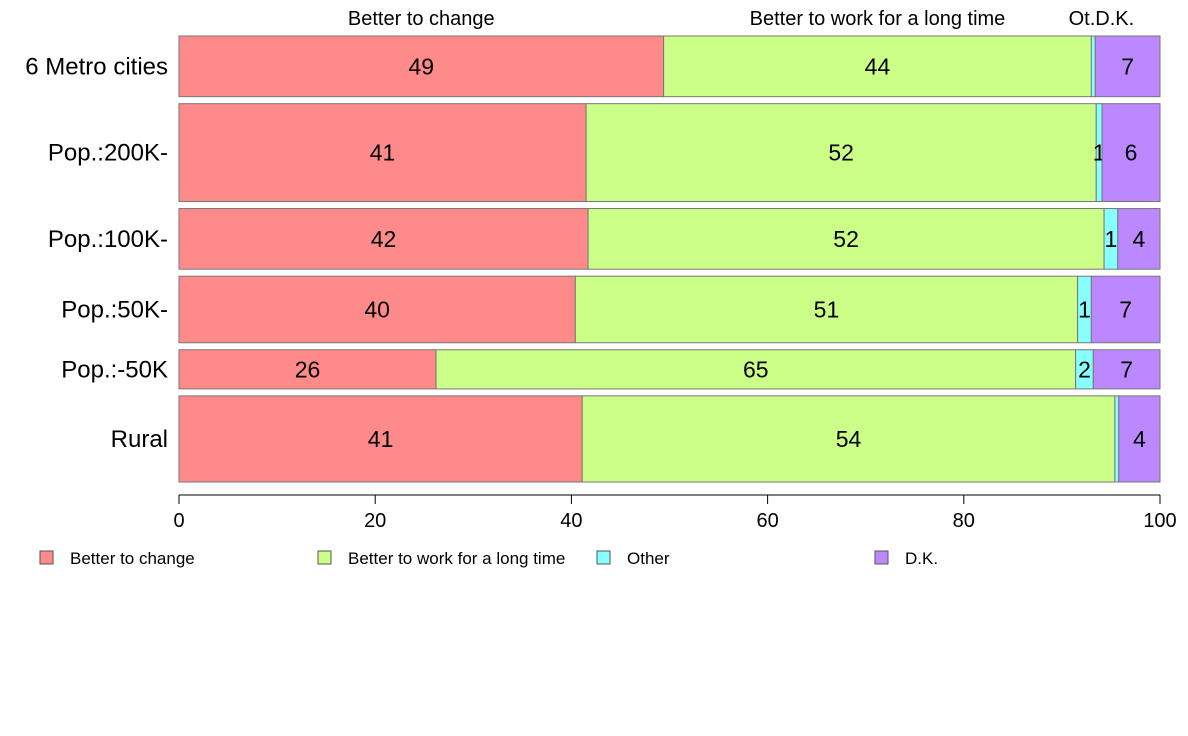 The height and width of the screenshot is (736, 1188). Describe the element at coordinates (375, 521) in the screenshot. I see `x-tick-label: 20` at that location.